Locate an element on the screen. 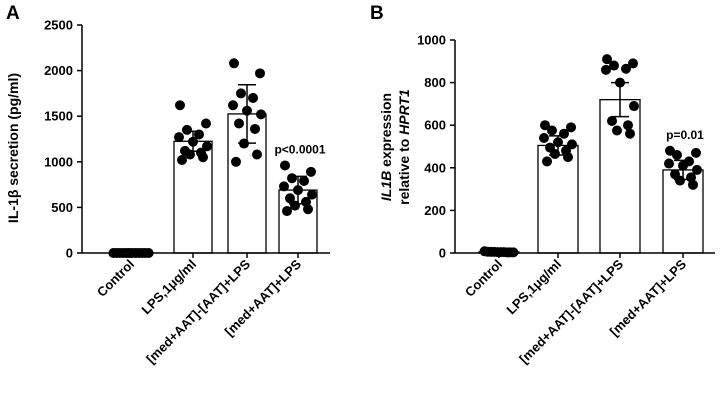  panel-b-y-axis-label-line1: IL1B expression is located at coordinates (386, 147).